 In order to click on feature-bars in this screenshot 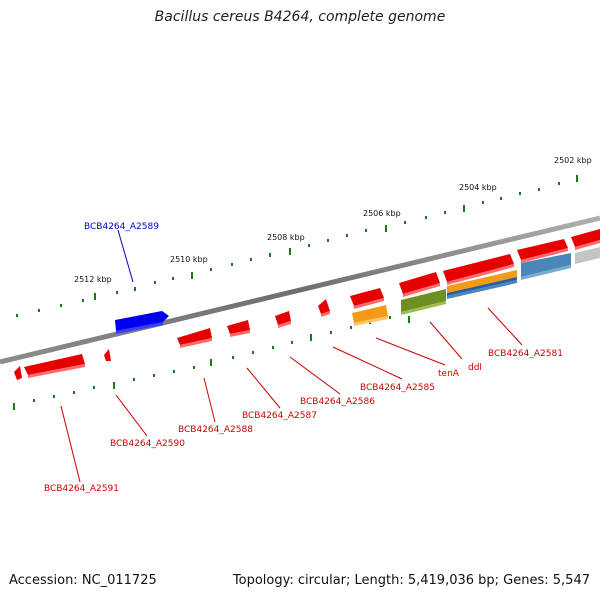, I will do `click(476, 286)`.